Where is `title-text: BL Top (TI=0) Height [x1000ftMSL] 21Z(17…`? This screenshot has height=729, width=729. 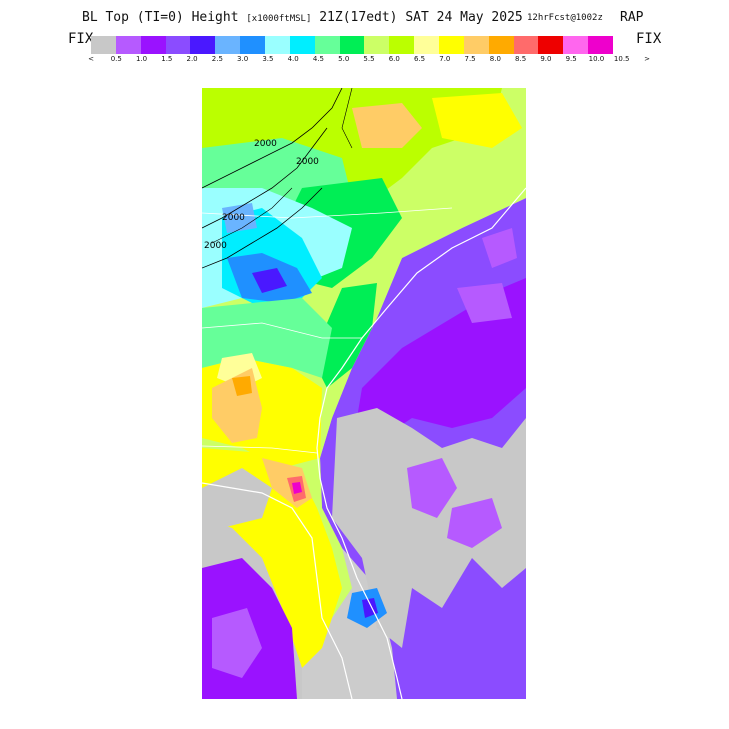
title-text: BL Top (TI=0) Height [x1000ftMSL] 21Z(17… is located at coordinates (302, 17).